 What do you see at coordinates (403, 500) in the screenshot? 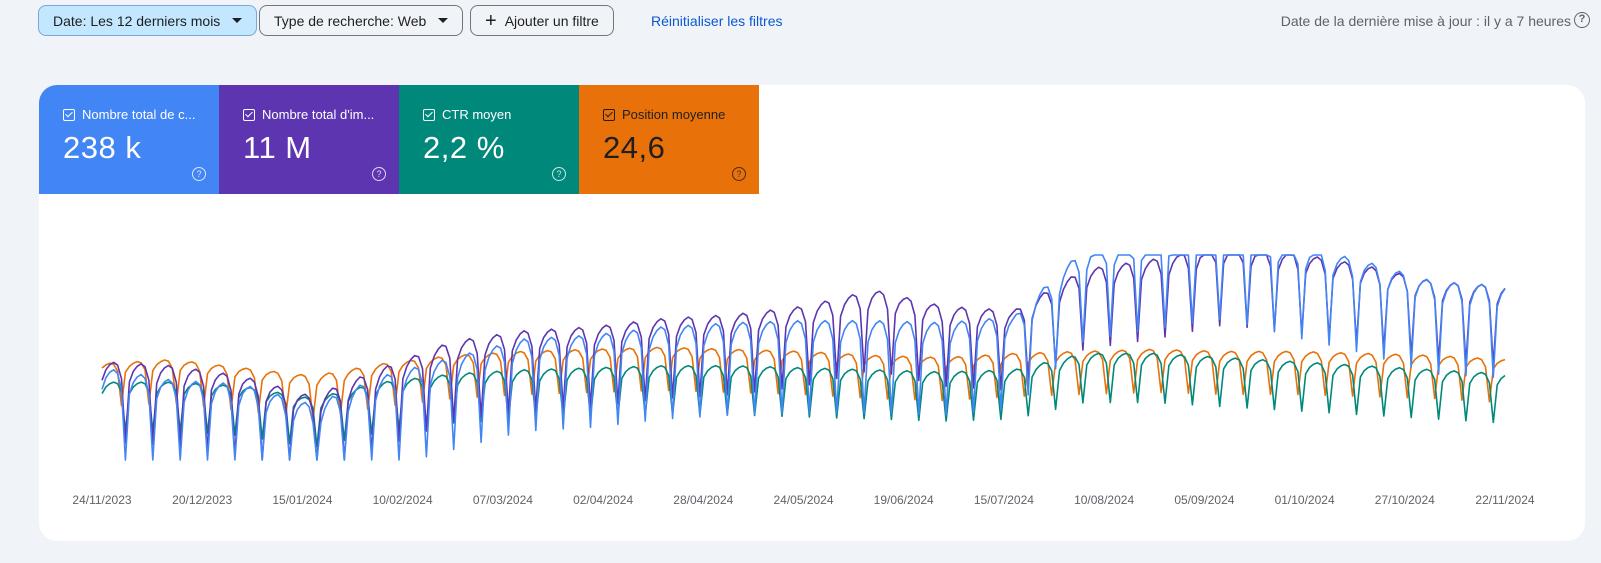
I see `x-tick-label: 10/02/2024` at bounding box center [403, 500].